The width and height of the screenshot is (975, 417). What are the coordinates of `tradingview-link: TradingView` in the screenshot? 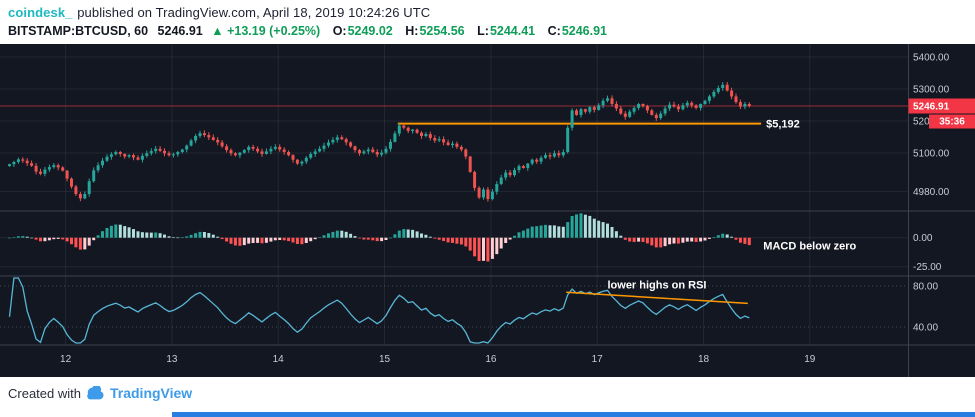 It's located at (139, 393).